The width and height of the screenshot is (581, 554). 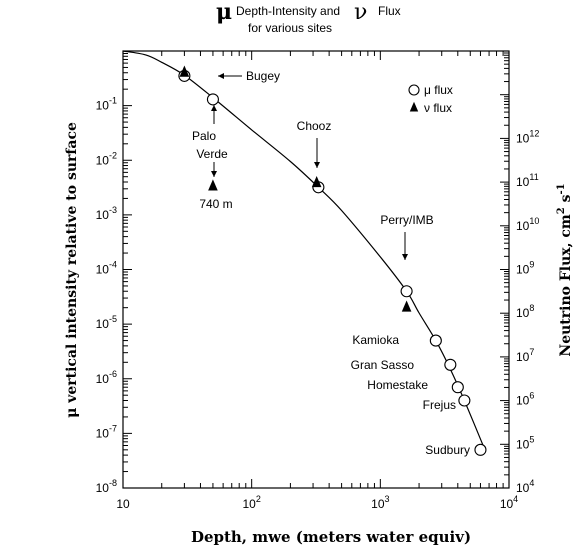 What do you see at coordinates (527, 224) in the screenshot?
I see `y-right-tick-label: 10¹⁰` at bounding box center [527, 224].